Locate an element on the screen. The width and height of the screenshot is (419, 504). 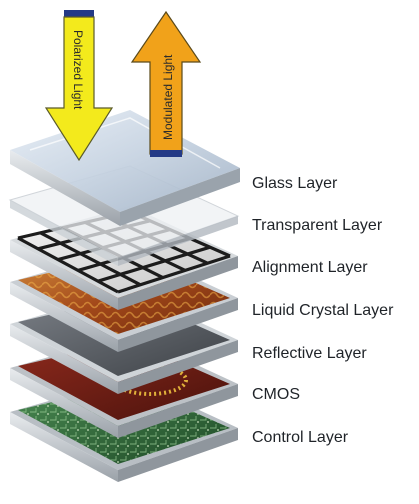
polarized-light-label: Polarized Light is located at coordinates (78, 70).